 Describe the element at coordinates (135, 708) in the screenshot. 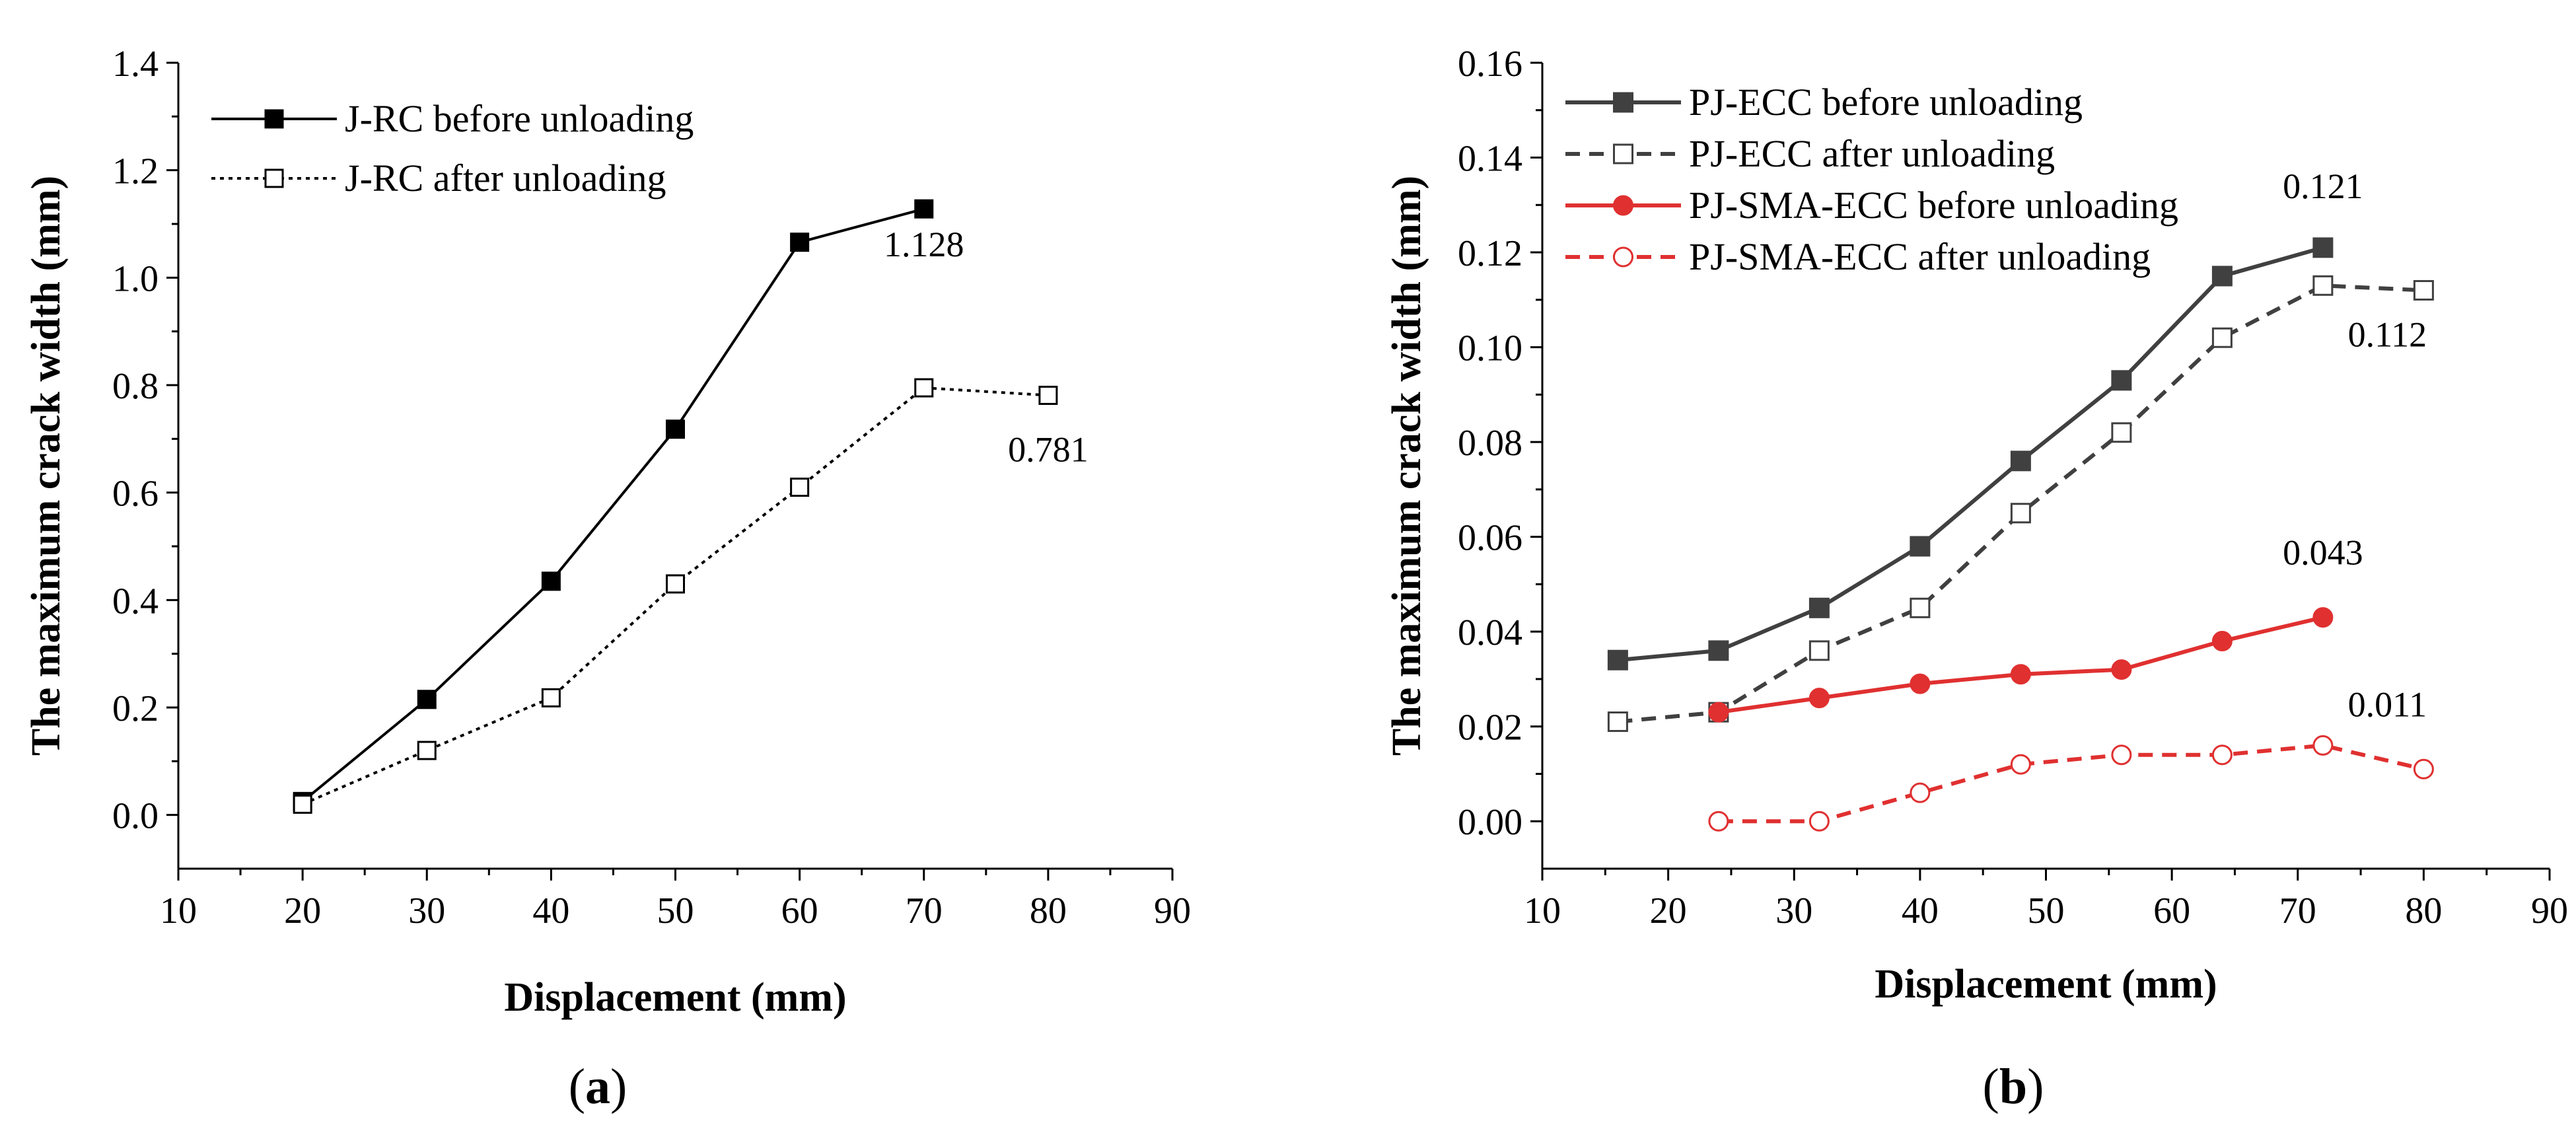

I see `y-tick-label: 0.2` at that location.